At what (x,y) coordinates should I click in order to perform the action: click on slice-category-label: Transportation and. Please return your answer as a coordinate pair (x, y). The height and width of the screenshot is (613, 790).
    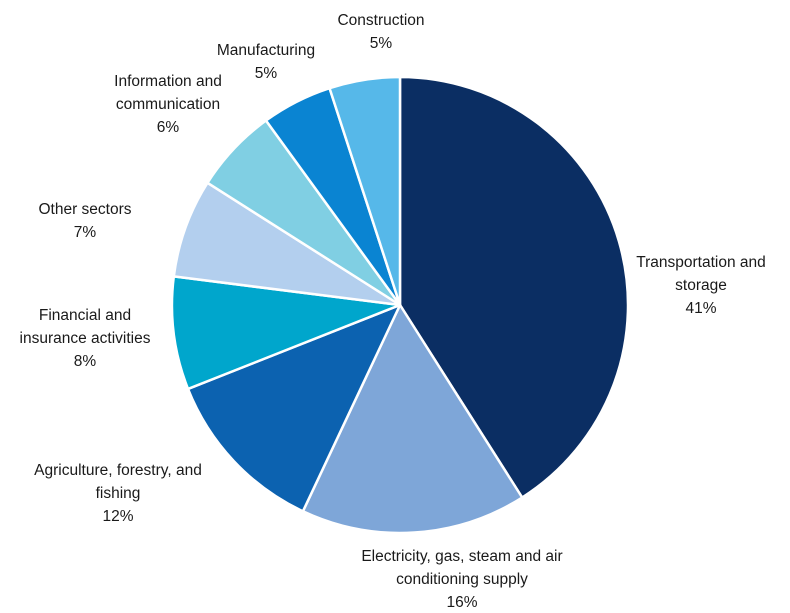
    Looking at the image, I should click on (701, 262).